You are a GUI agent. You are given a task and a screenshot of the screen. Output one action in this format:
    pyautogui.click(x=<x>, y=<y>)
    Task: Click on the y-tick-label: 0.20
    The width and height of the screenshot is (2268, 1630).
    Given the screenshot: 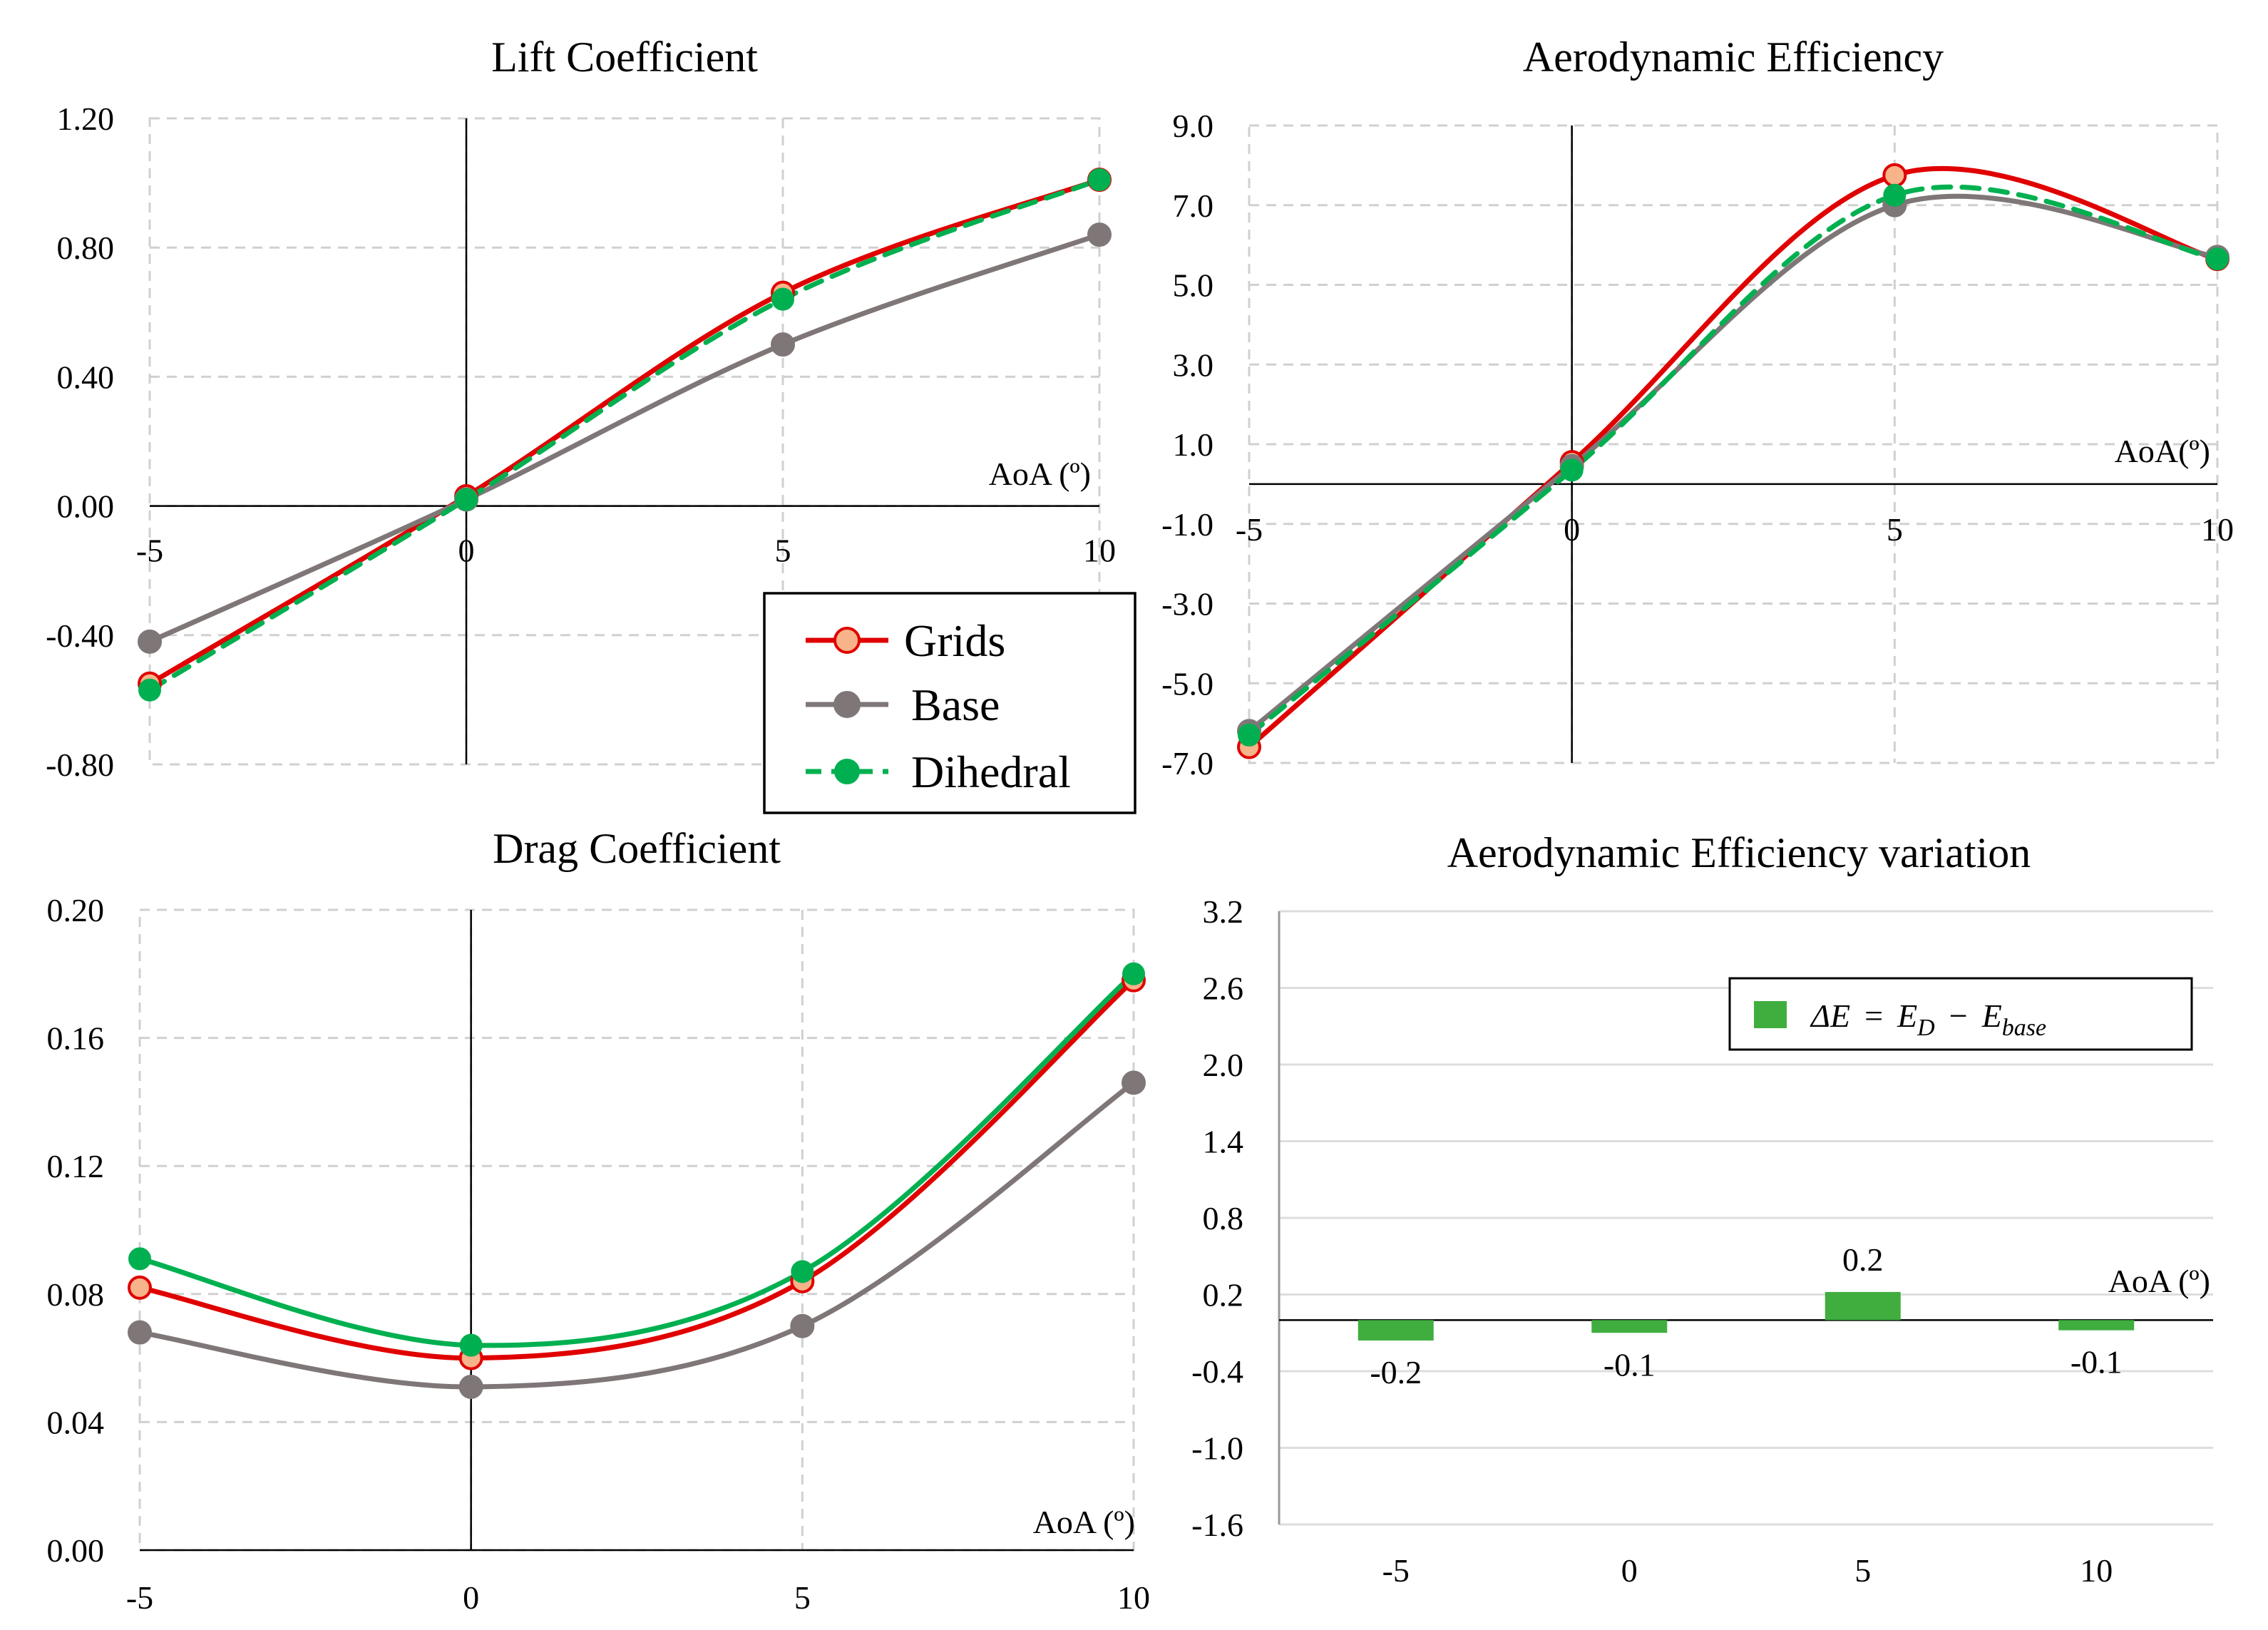 What is the action you would take?
    pyautogui.click(x=76, y=910)
    